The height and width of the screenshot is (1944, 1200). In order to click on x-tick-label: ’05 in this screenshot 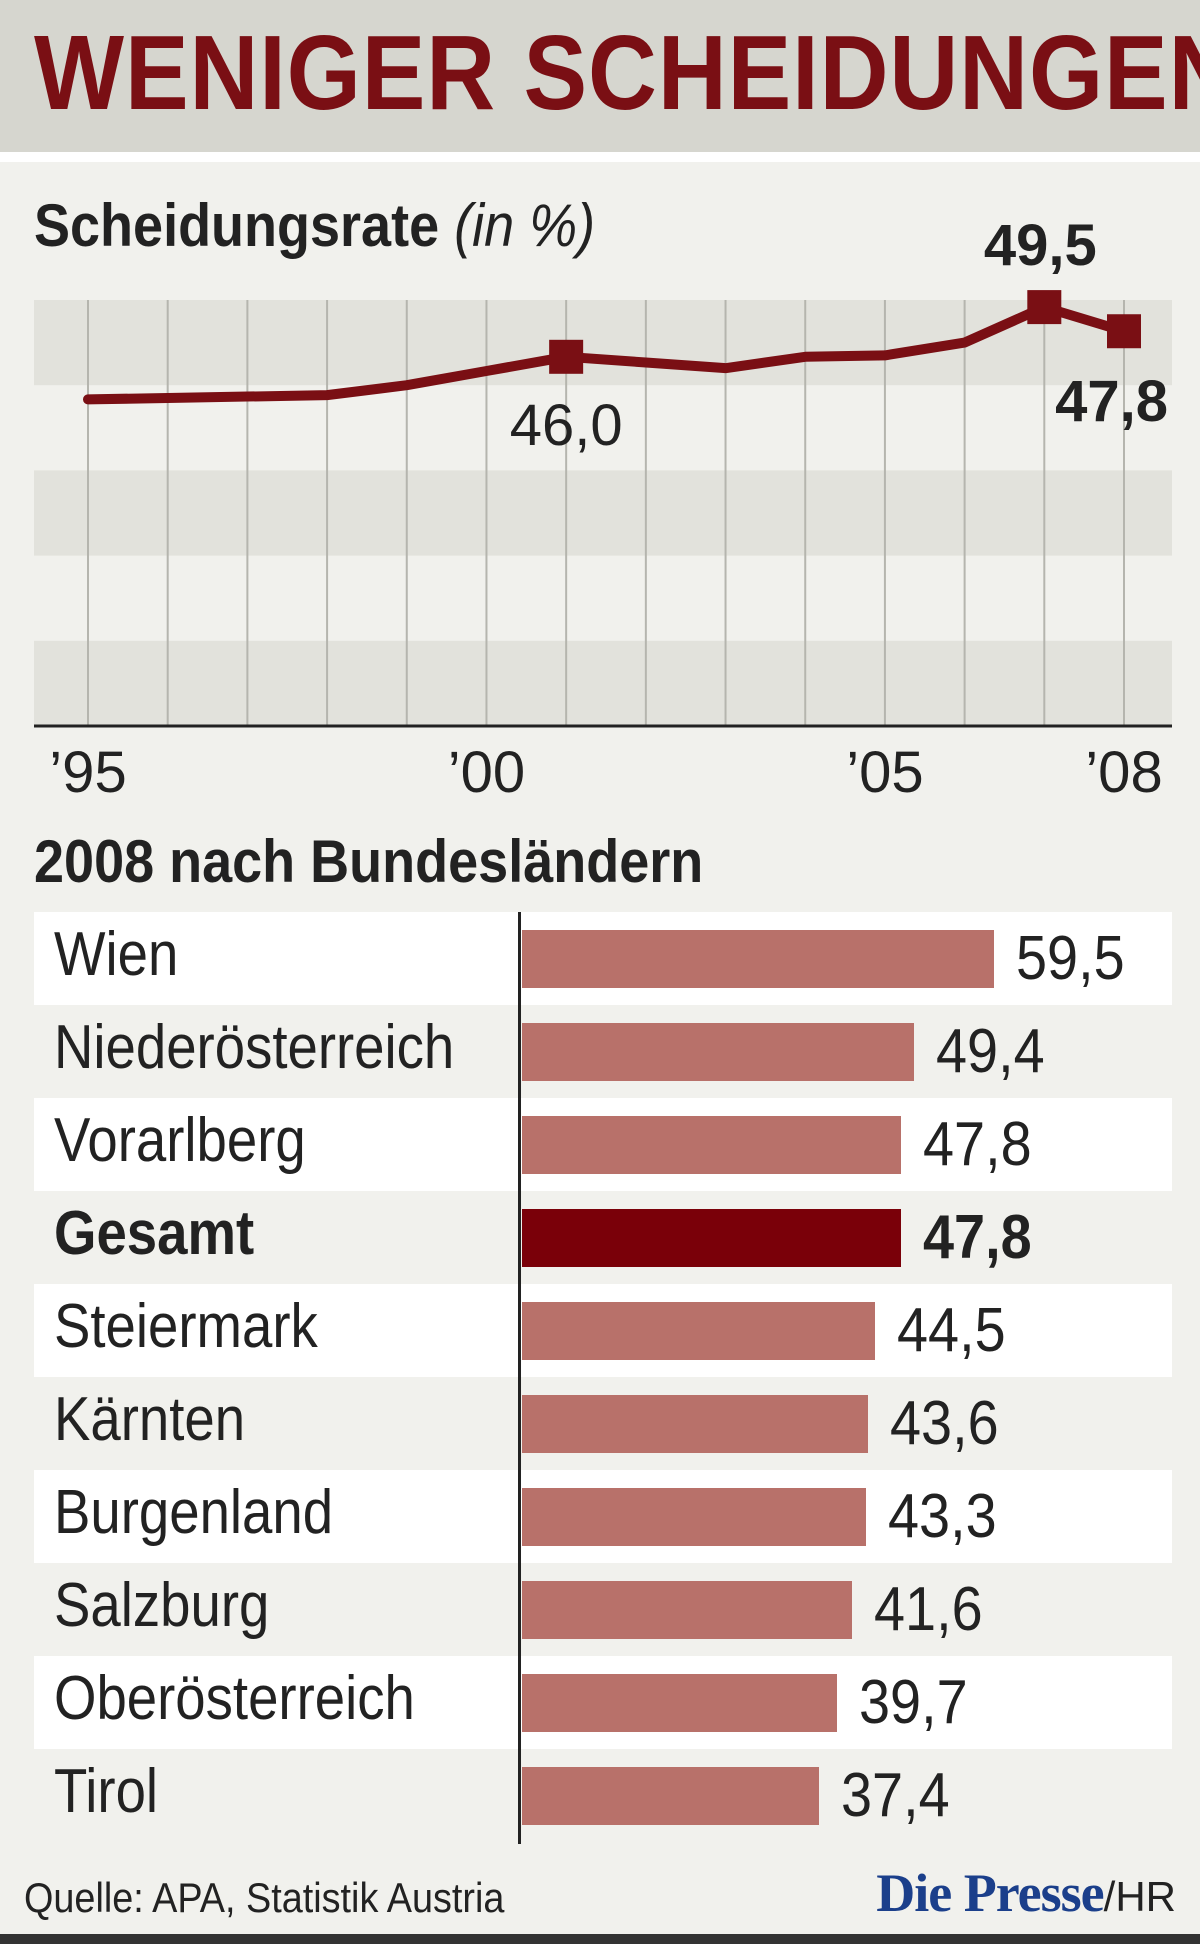, I will do `click(884, 772)`.